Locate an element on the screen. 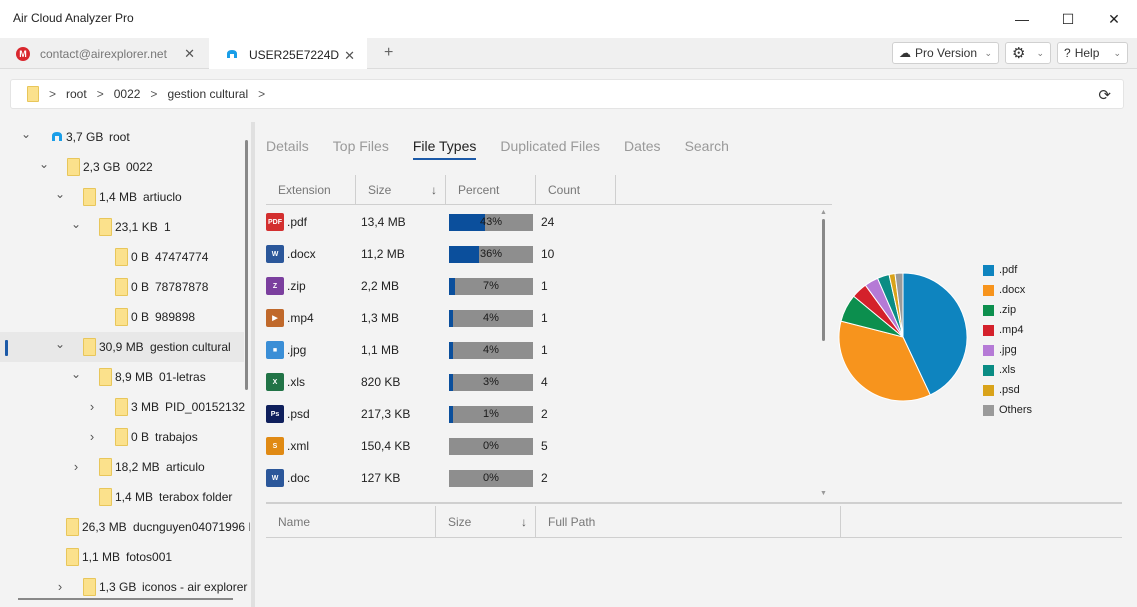 The width and height of the screenshot is (1137, 607). table-row: W .doc 127 KB 0% 2 is located at coordinates (544, 478).